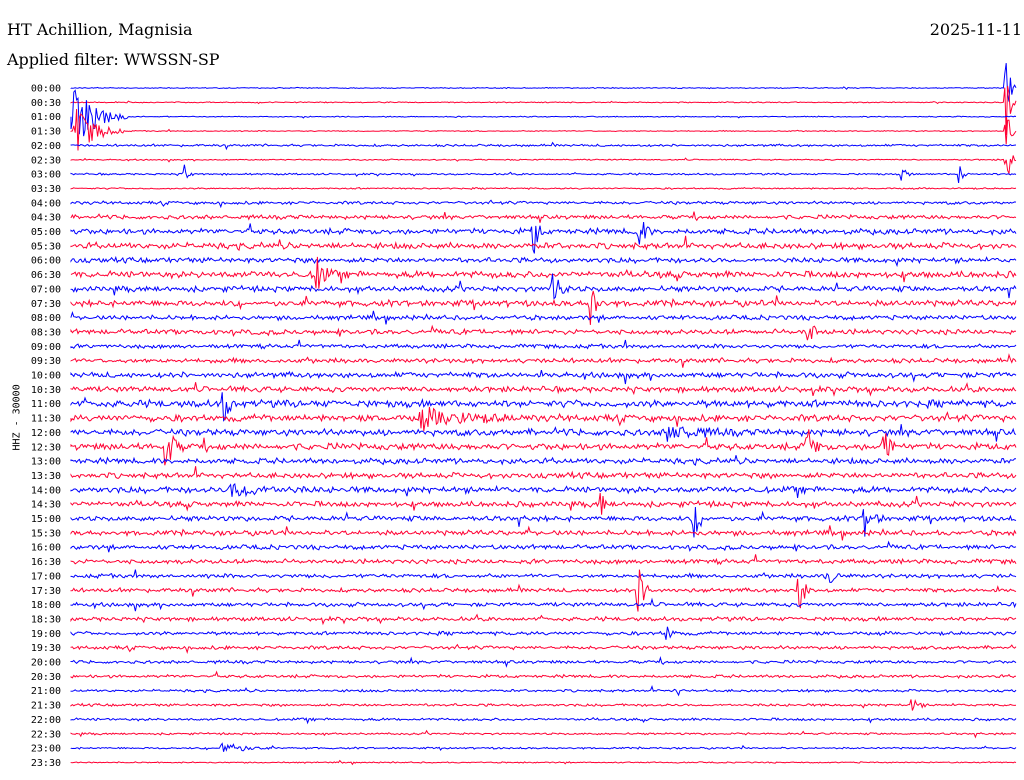 Image resolution: width=1024 pixels, height=780 pixels. What do you see at coordinates (46, 261) in the screenshot?
I see `row-time-label: 06:00` at bounding box center [46, 261].